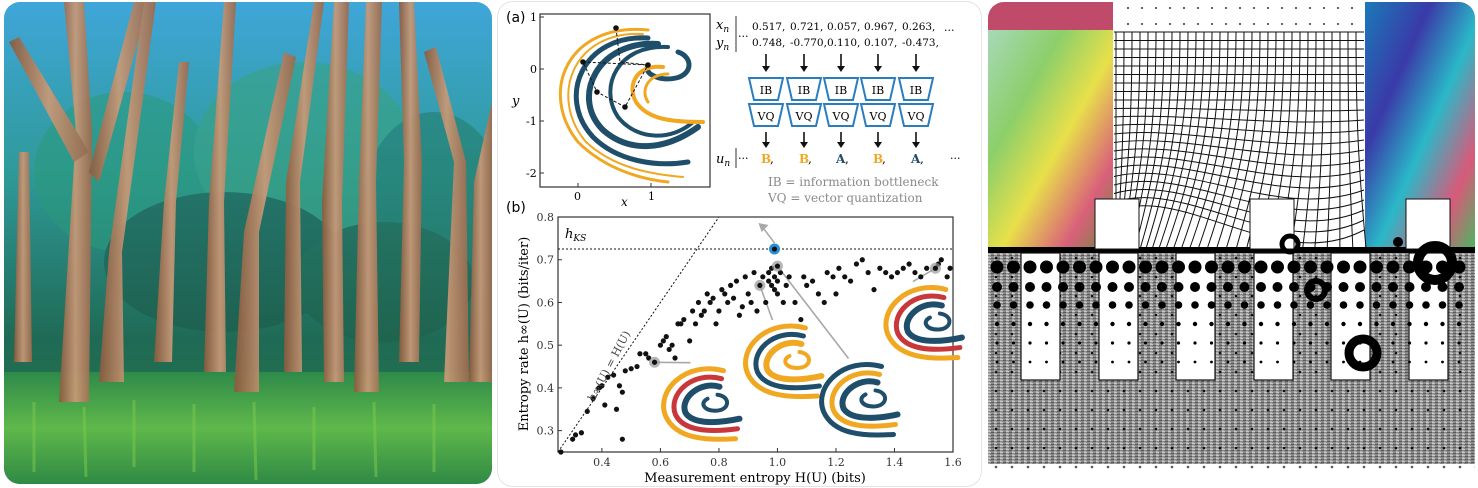 This screenshot has height=488, width=1478. What do you see at coordinates (1231, 250) in the screenshot?
I see `black-bar` at bounding box center [1231, 250].